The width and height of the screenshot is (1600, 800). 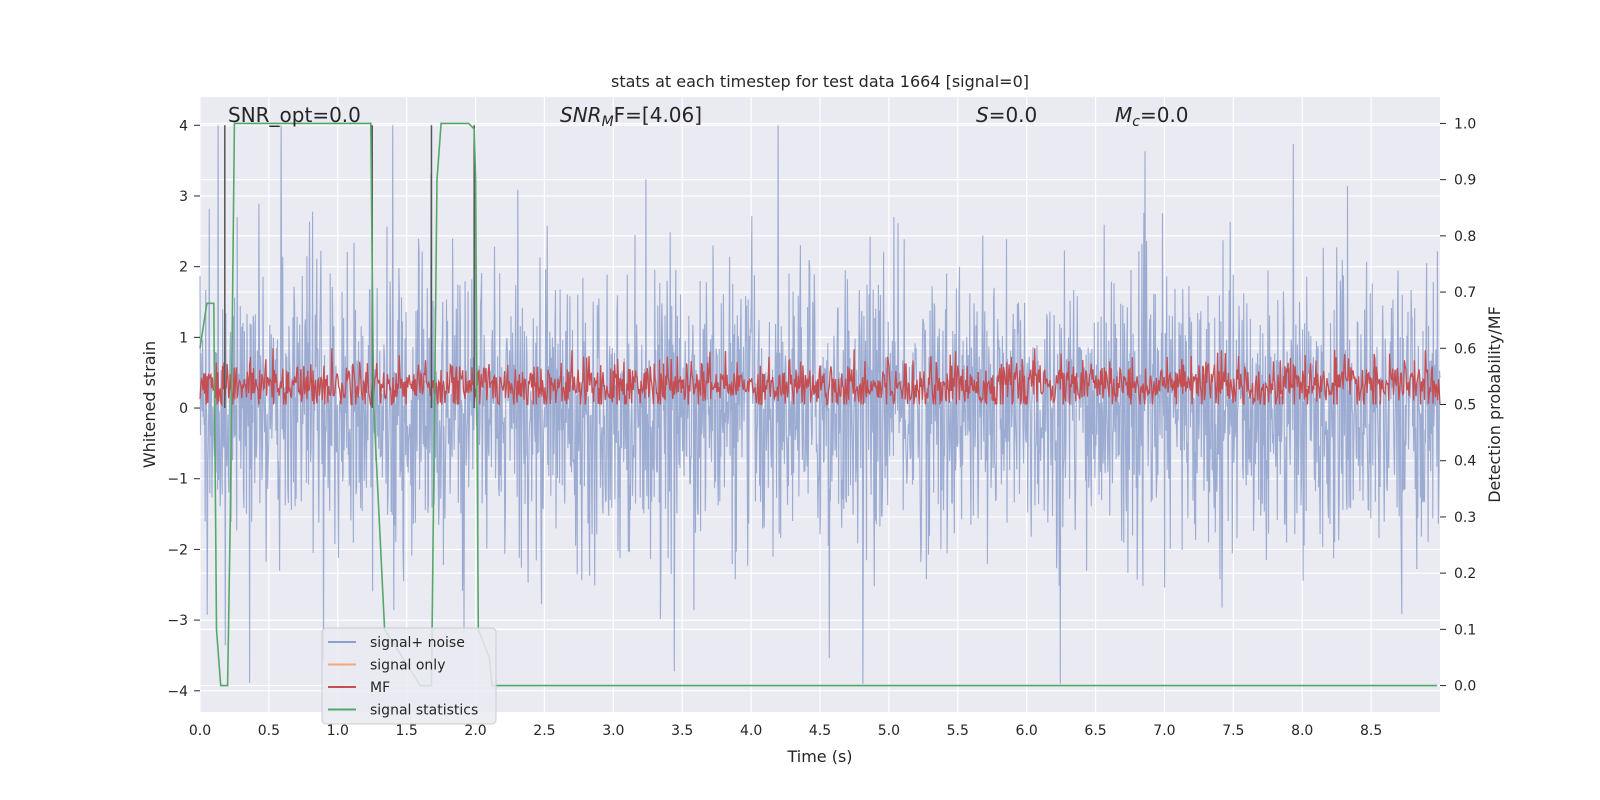 What do you see at coordinates (183, 409) in the screenshot?
I see `y-tick-label: 0` at bounding box center [183, 409].